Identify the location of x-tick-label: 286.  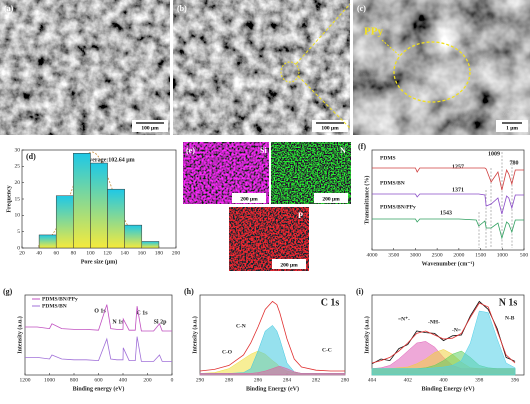
(258, 380).